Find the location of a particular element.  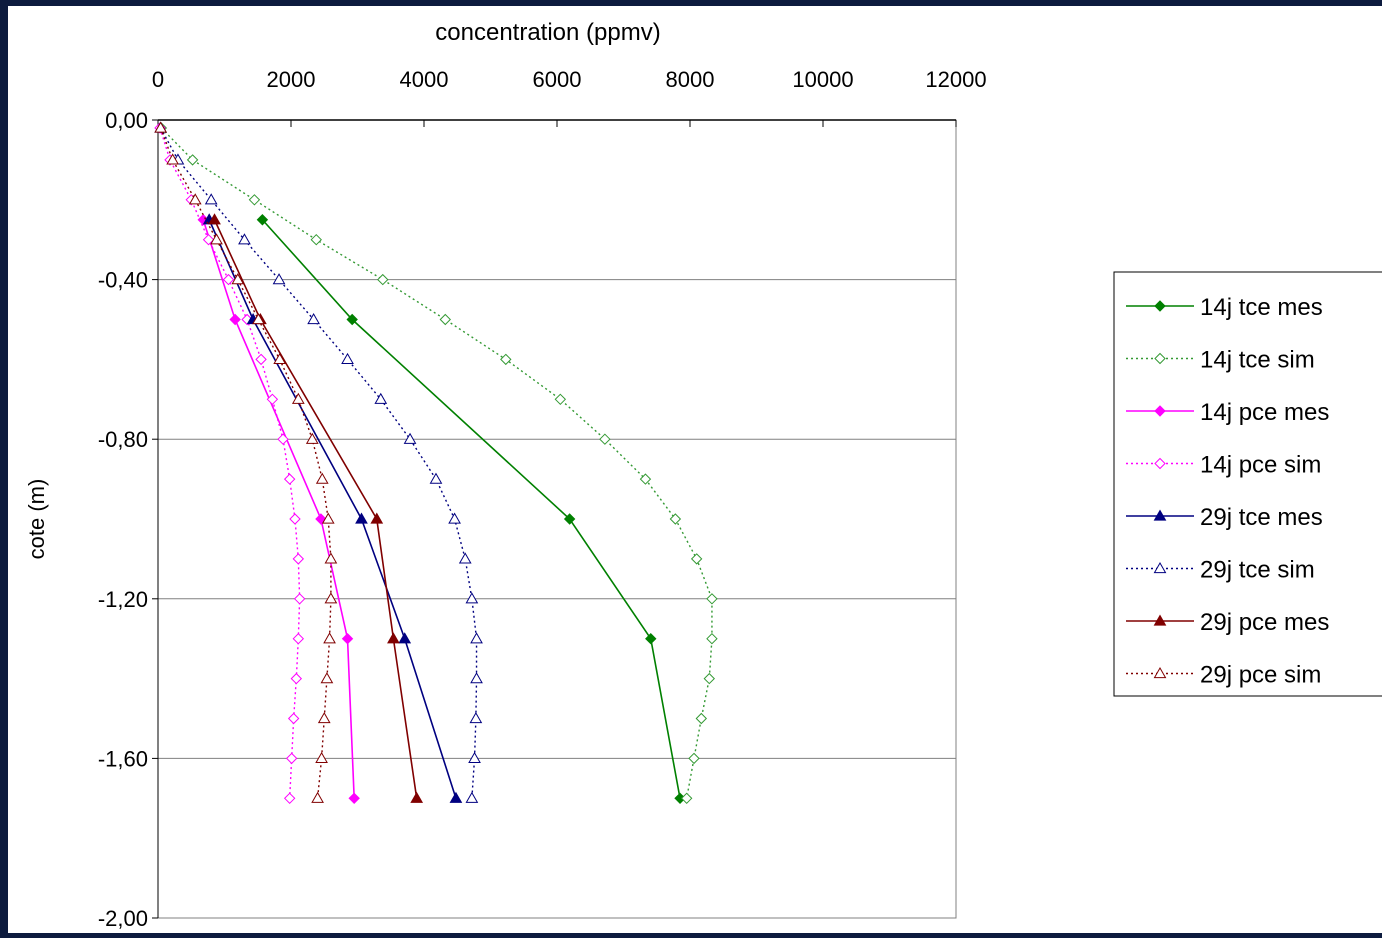

x-tick-label: 6000 is located at coordinates (557, 79).